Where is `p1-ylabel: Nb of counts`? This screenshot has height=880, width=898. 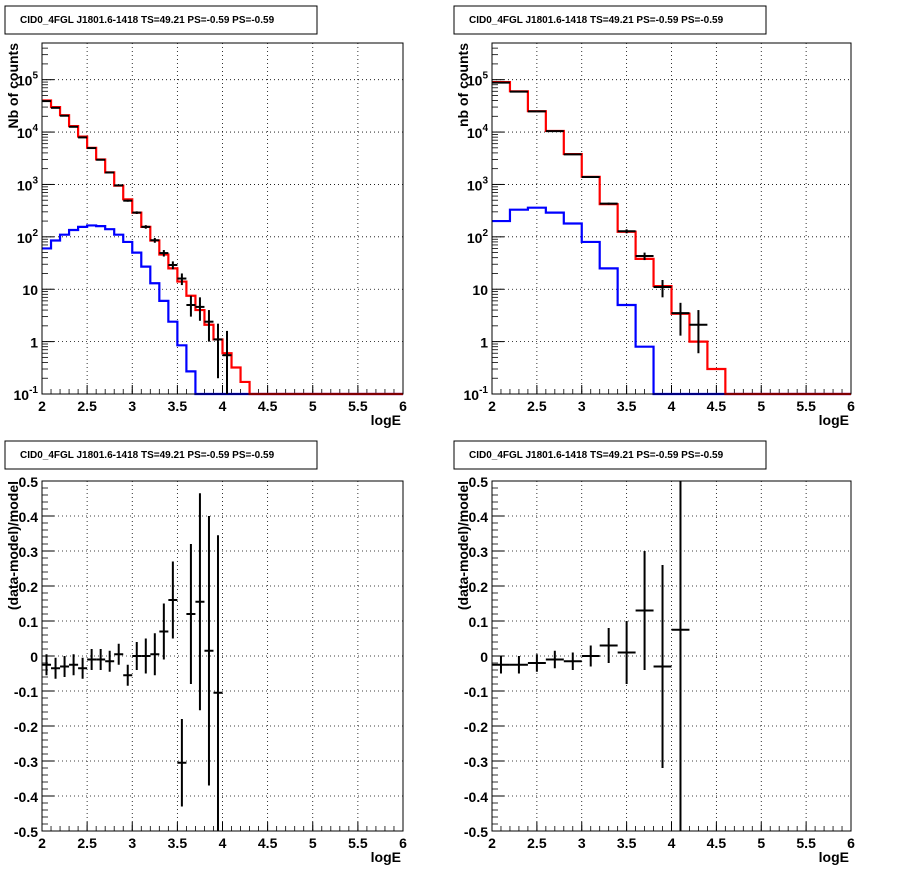 p1-ylabel: Nb of counts is located at coordinates (13, 86).